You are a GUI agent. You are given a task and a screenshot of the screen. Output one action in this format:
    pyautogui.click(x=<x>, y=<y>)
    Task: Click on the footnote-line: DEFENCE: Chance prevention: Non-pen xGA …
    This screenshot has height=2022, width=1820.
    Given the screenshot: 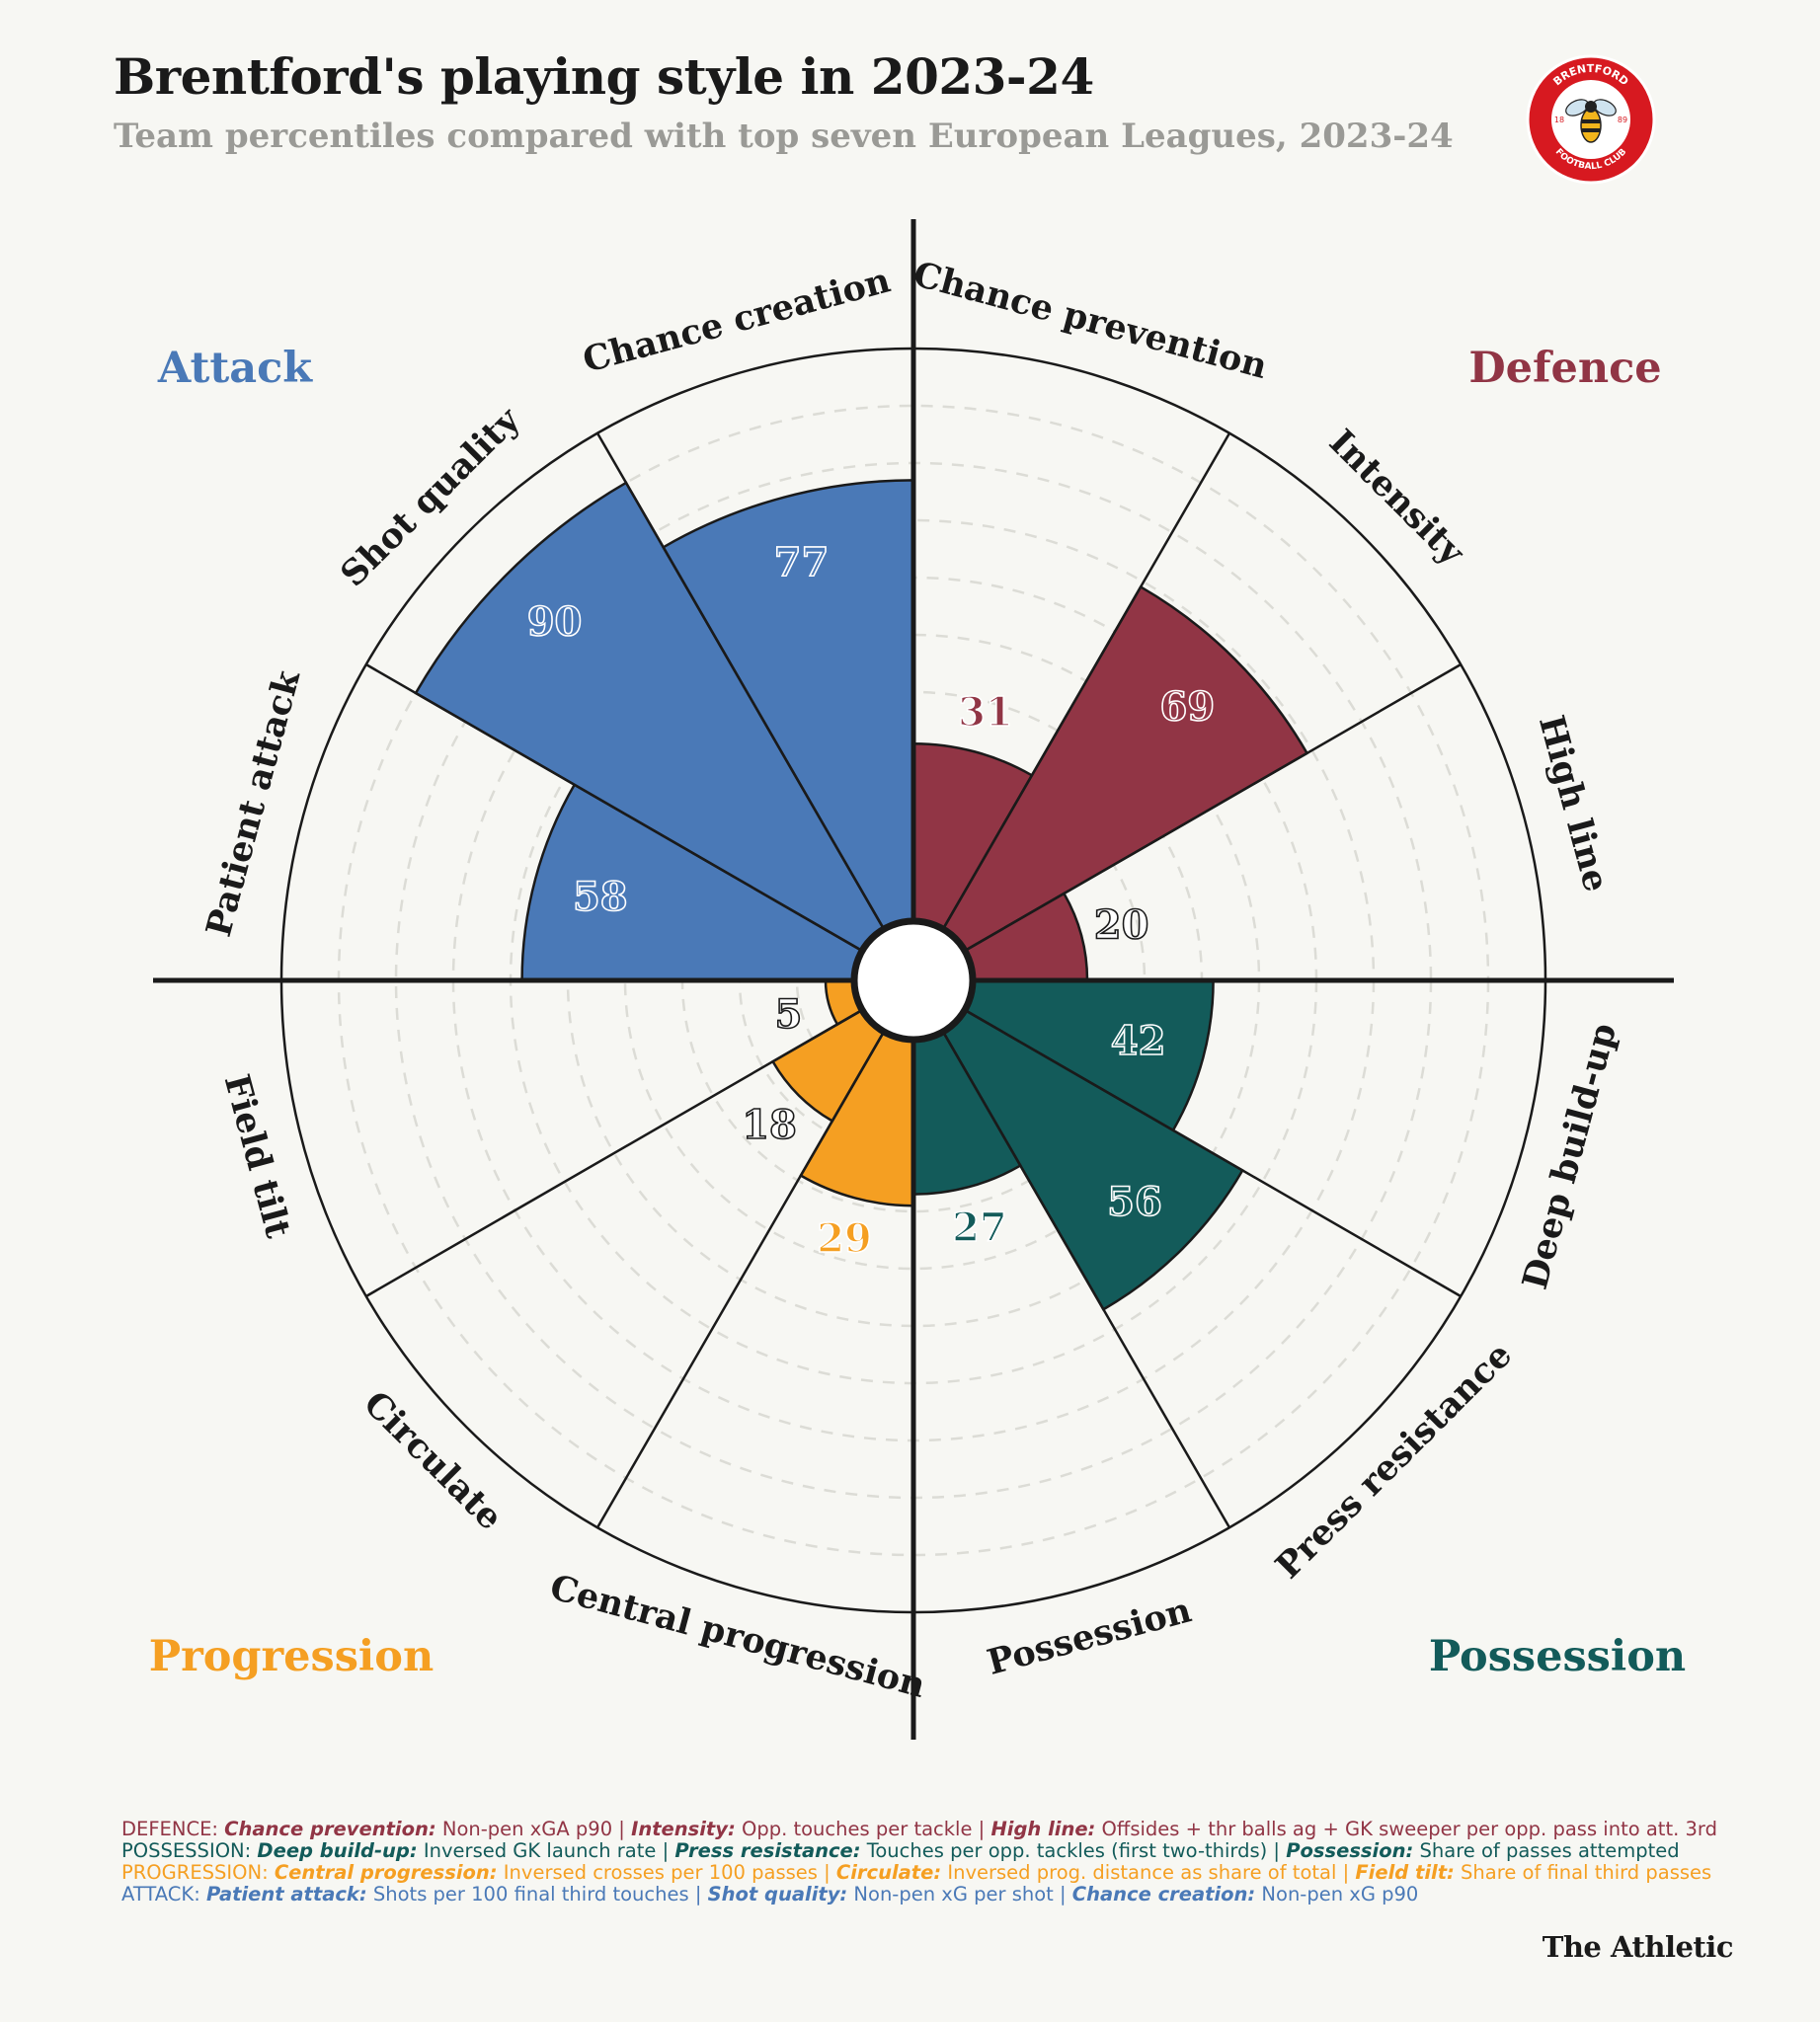 What is the action you would take?
    pyautogui.click(x=919, y=1829)
    